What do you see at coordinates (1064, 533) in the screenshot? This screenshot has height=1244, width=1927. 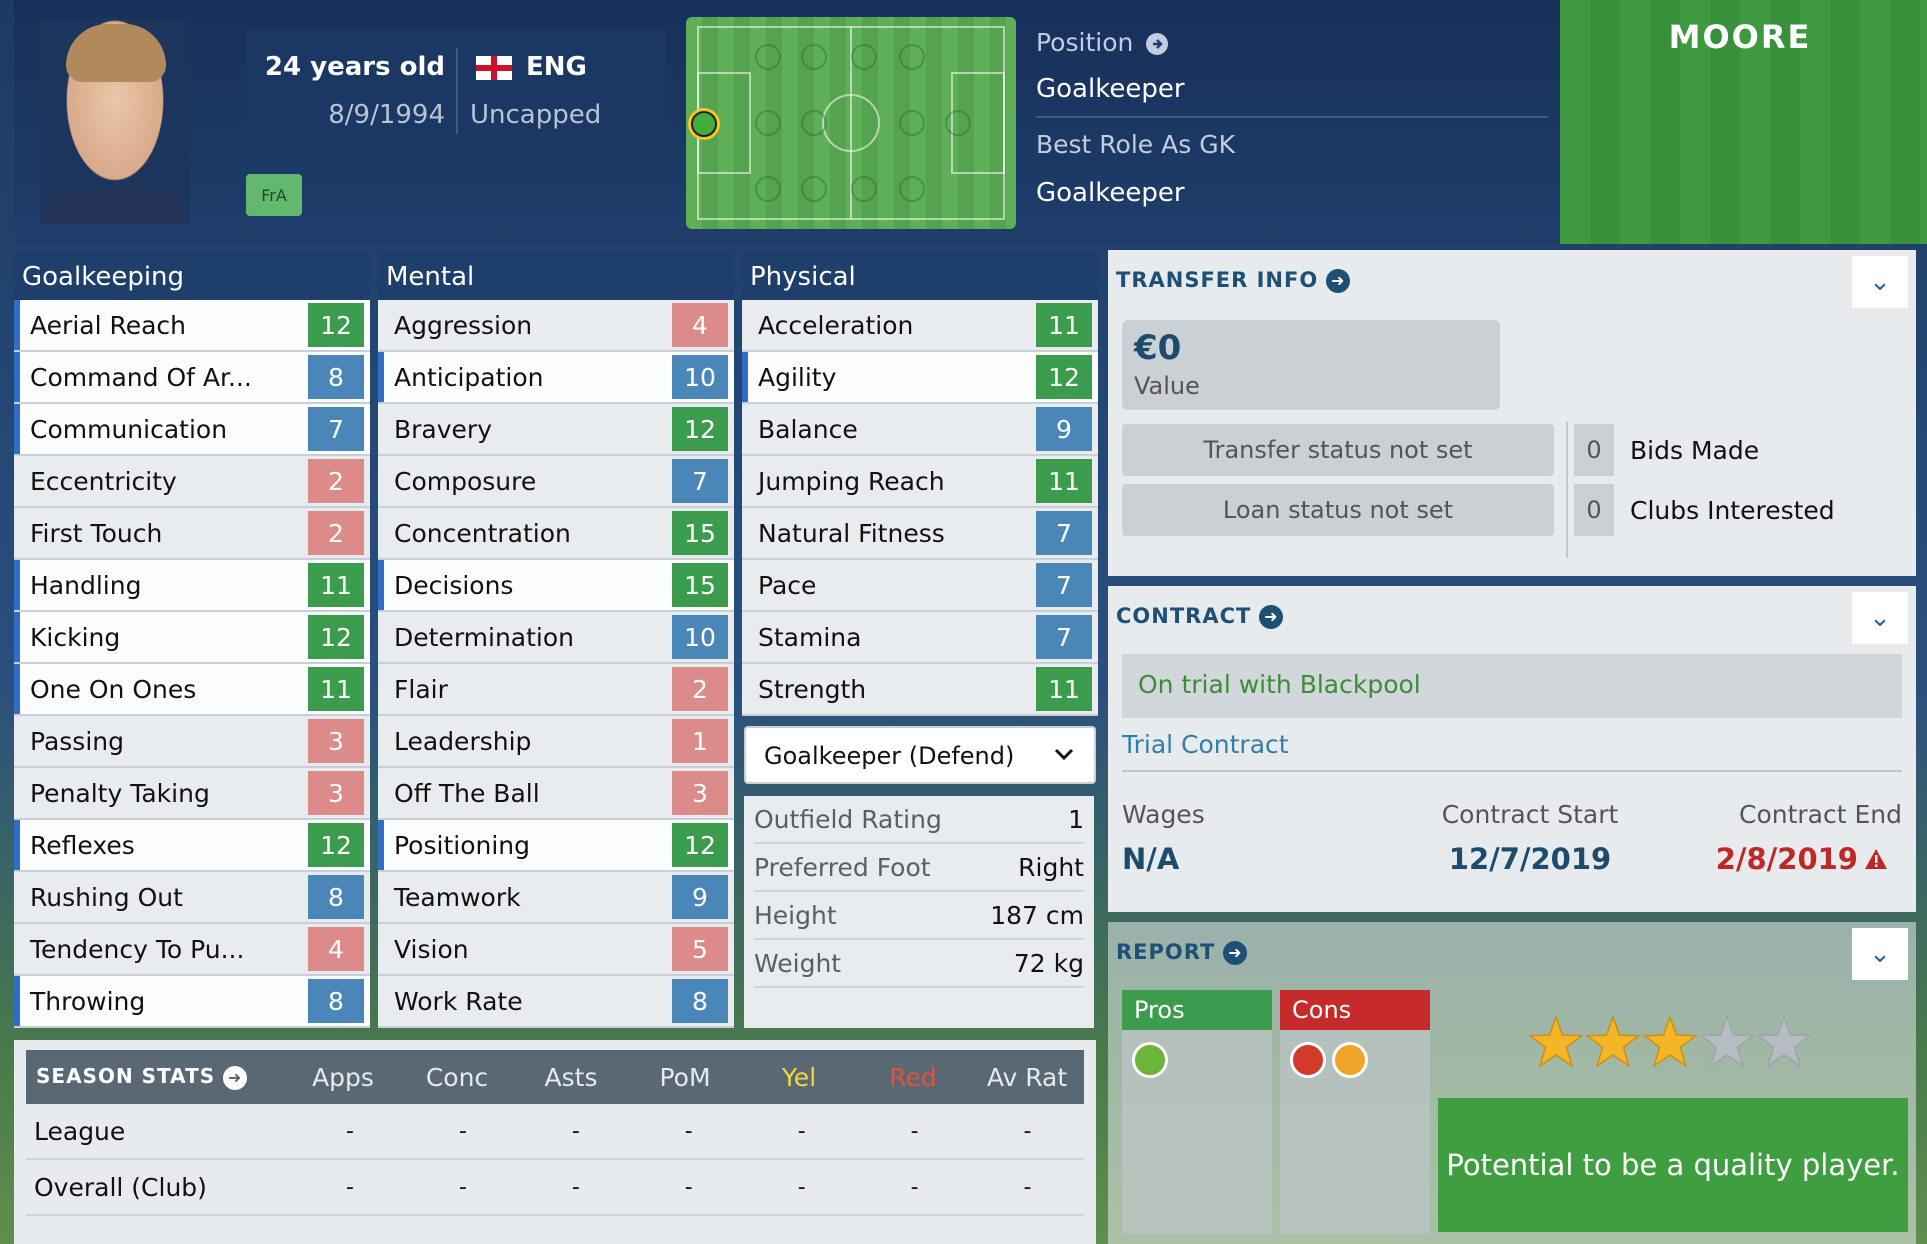 I see `attribute-value: 7` at bounding box center [1064, 533].